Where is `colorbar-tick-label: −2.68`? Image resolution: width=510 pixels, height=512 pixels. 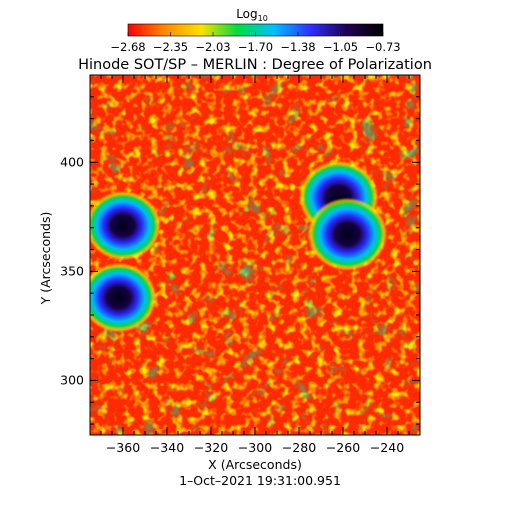
colorbar-tick-label: −2.68 is located at coordinates (127, 47).